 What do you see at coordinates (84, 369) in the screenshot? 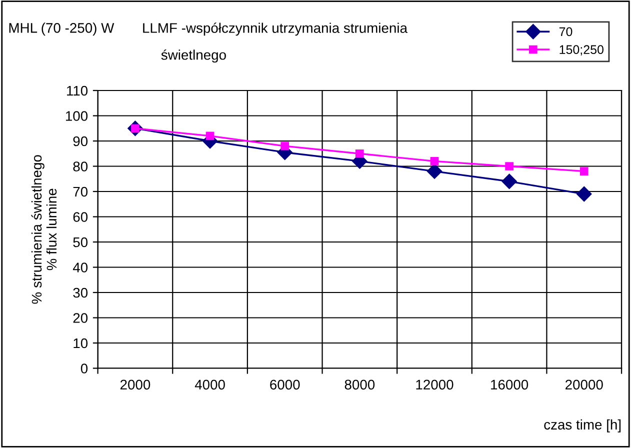
I see `y-tick-label: 0` at bounding box center [84, 369].